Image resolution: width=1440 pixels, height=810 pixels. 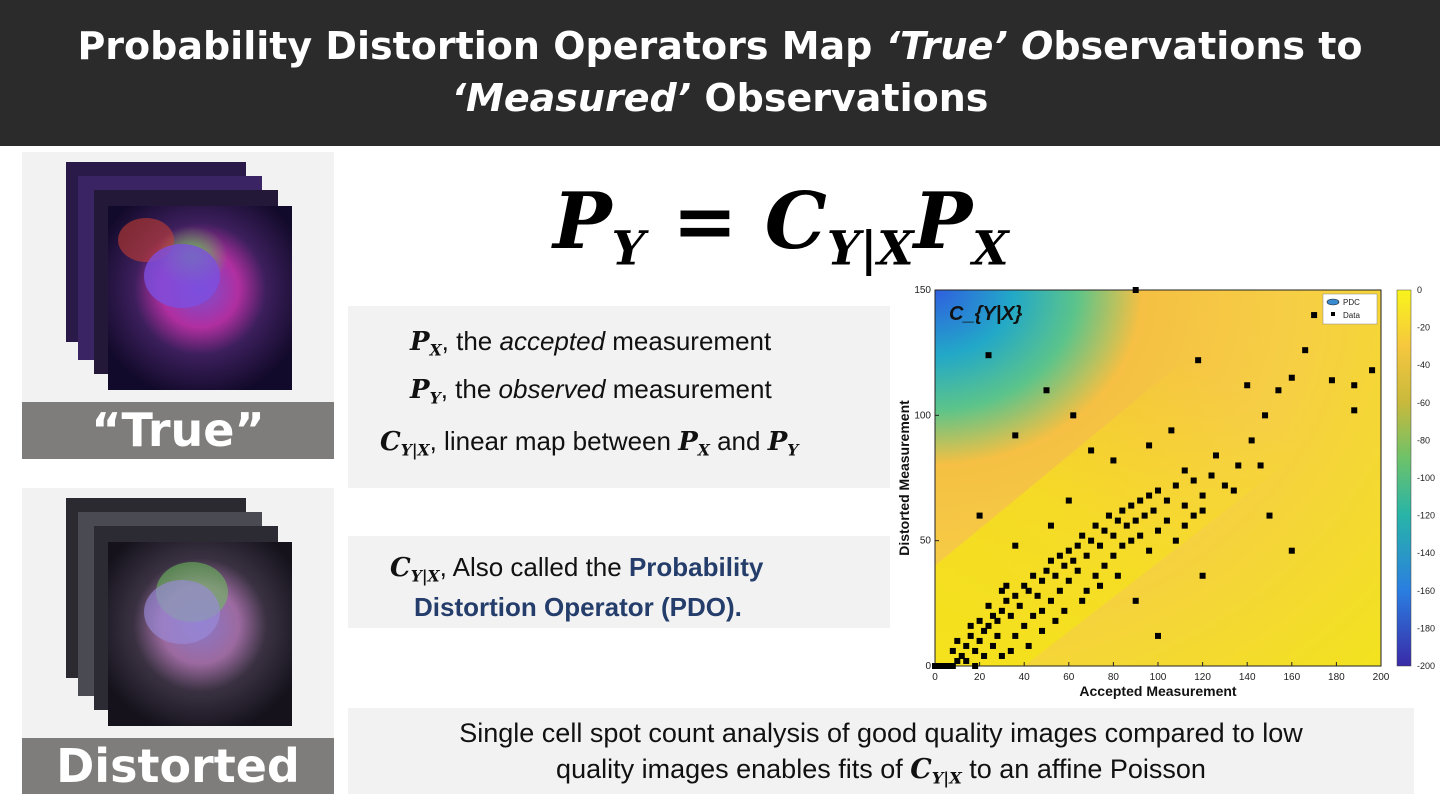 I want to click on true-image-stack, so click(x=179, y=276).